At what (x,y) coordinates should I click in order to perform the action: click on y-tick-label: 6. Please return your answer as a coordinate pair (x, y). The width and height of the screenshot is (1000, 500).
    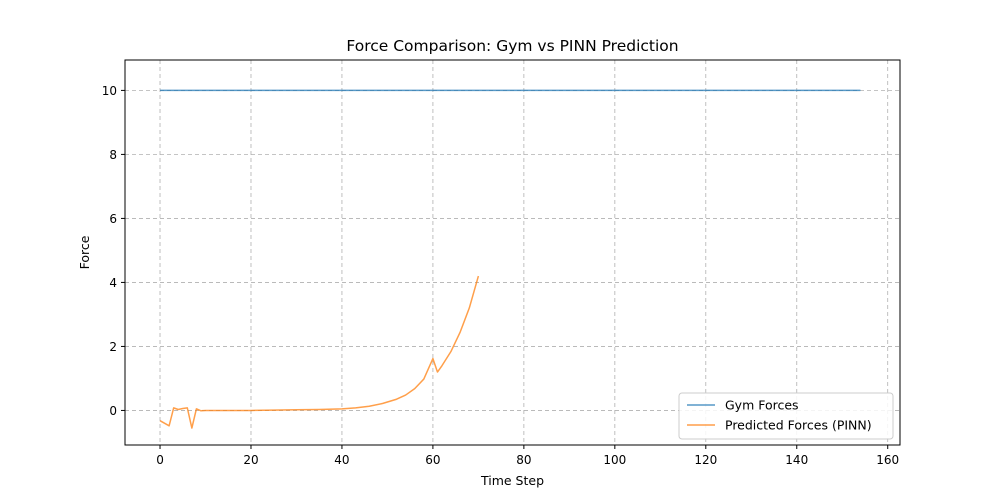
    Looking at the image, I should click on (113, 219).